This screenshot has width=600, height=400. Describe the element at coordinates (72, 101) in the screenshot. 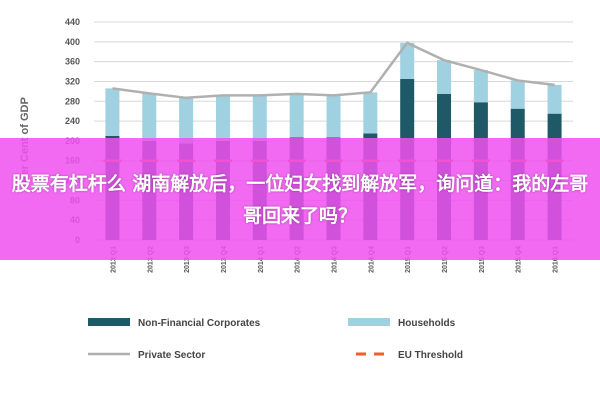

I see `y-tick-label: 280` at that location.